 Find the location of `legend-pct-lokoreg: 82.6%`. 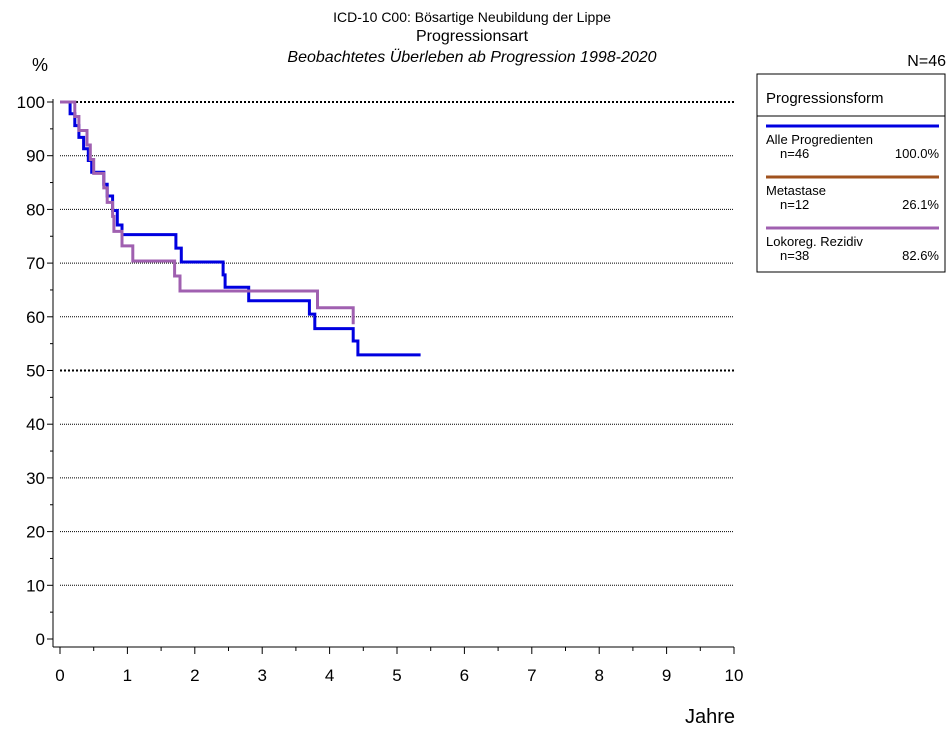

legend-pct-lokoreg: 82.6% is located at coordinates (920, 255).